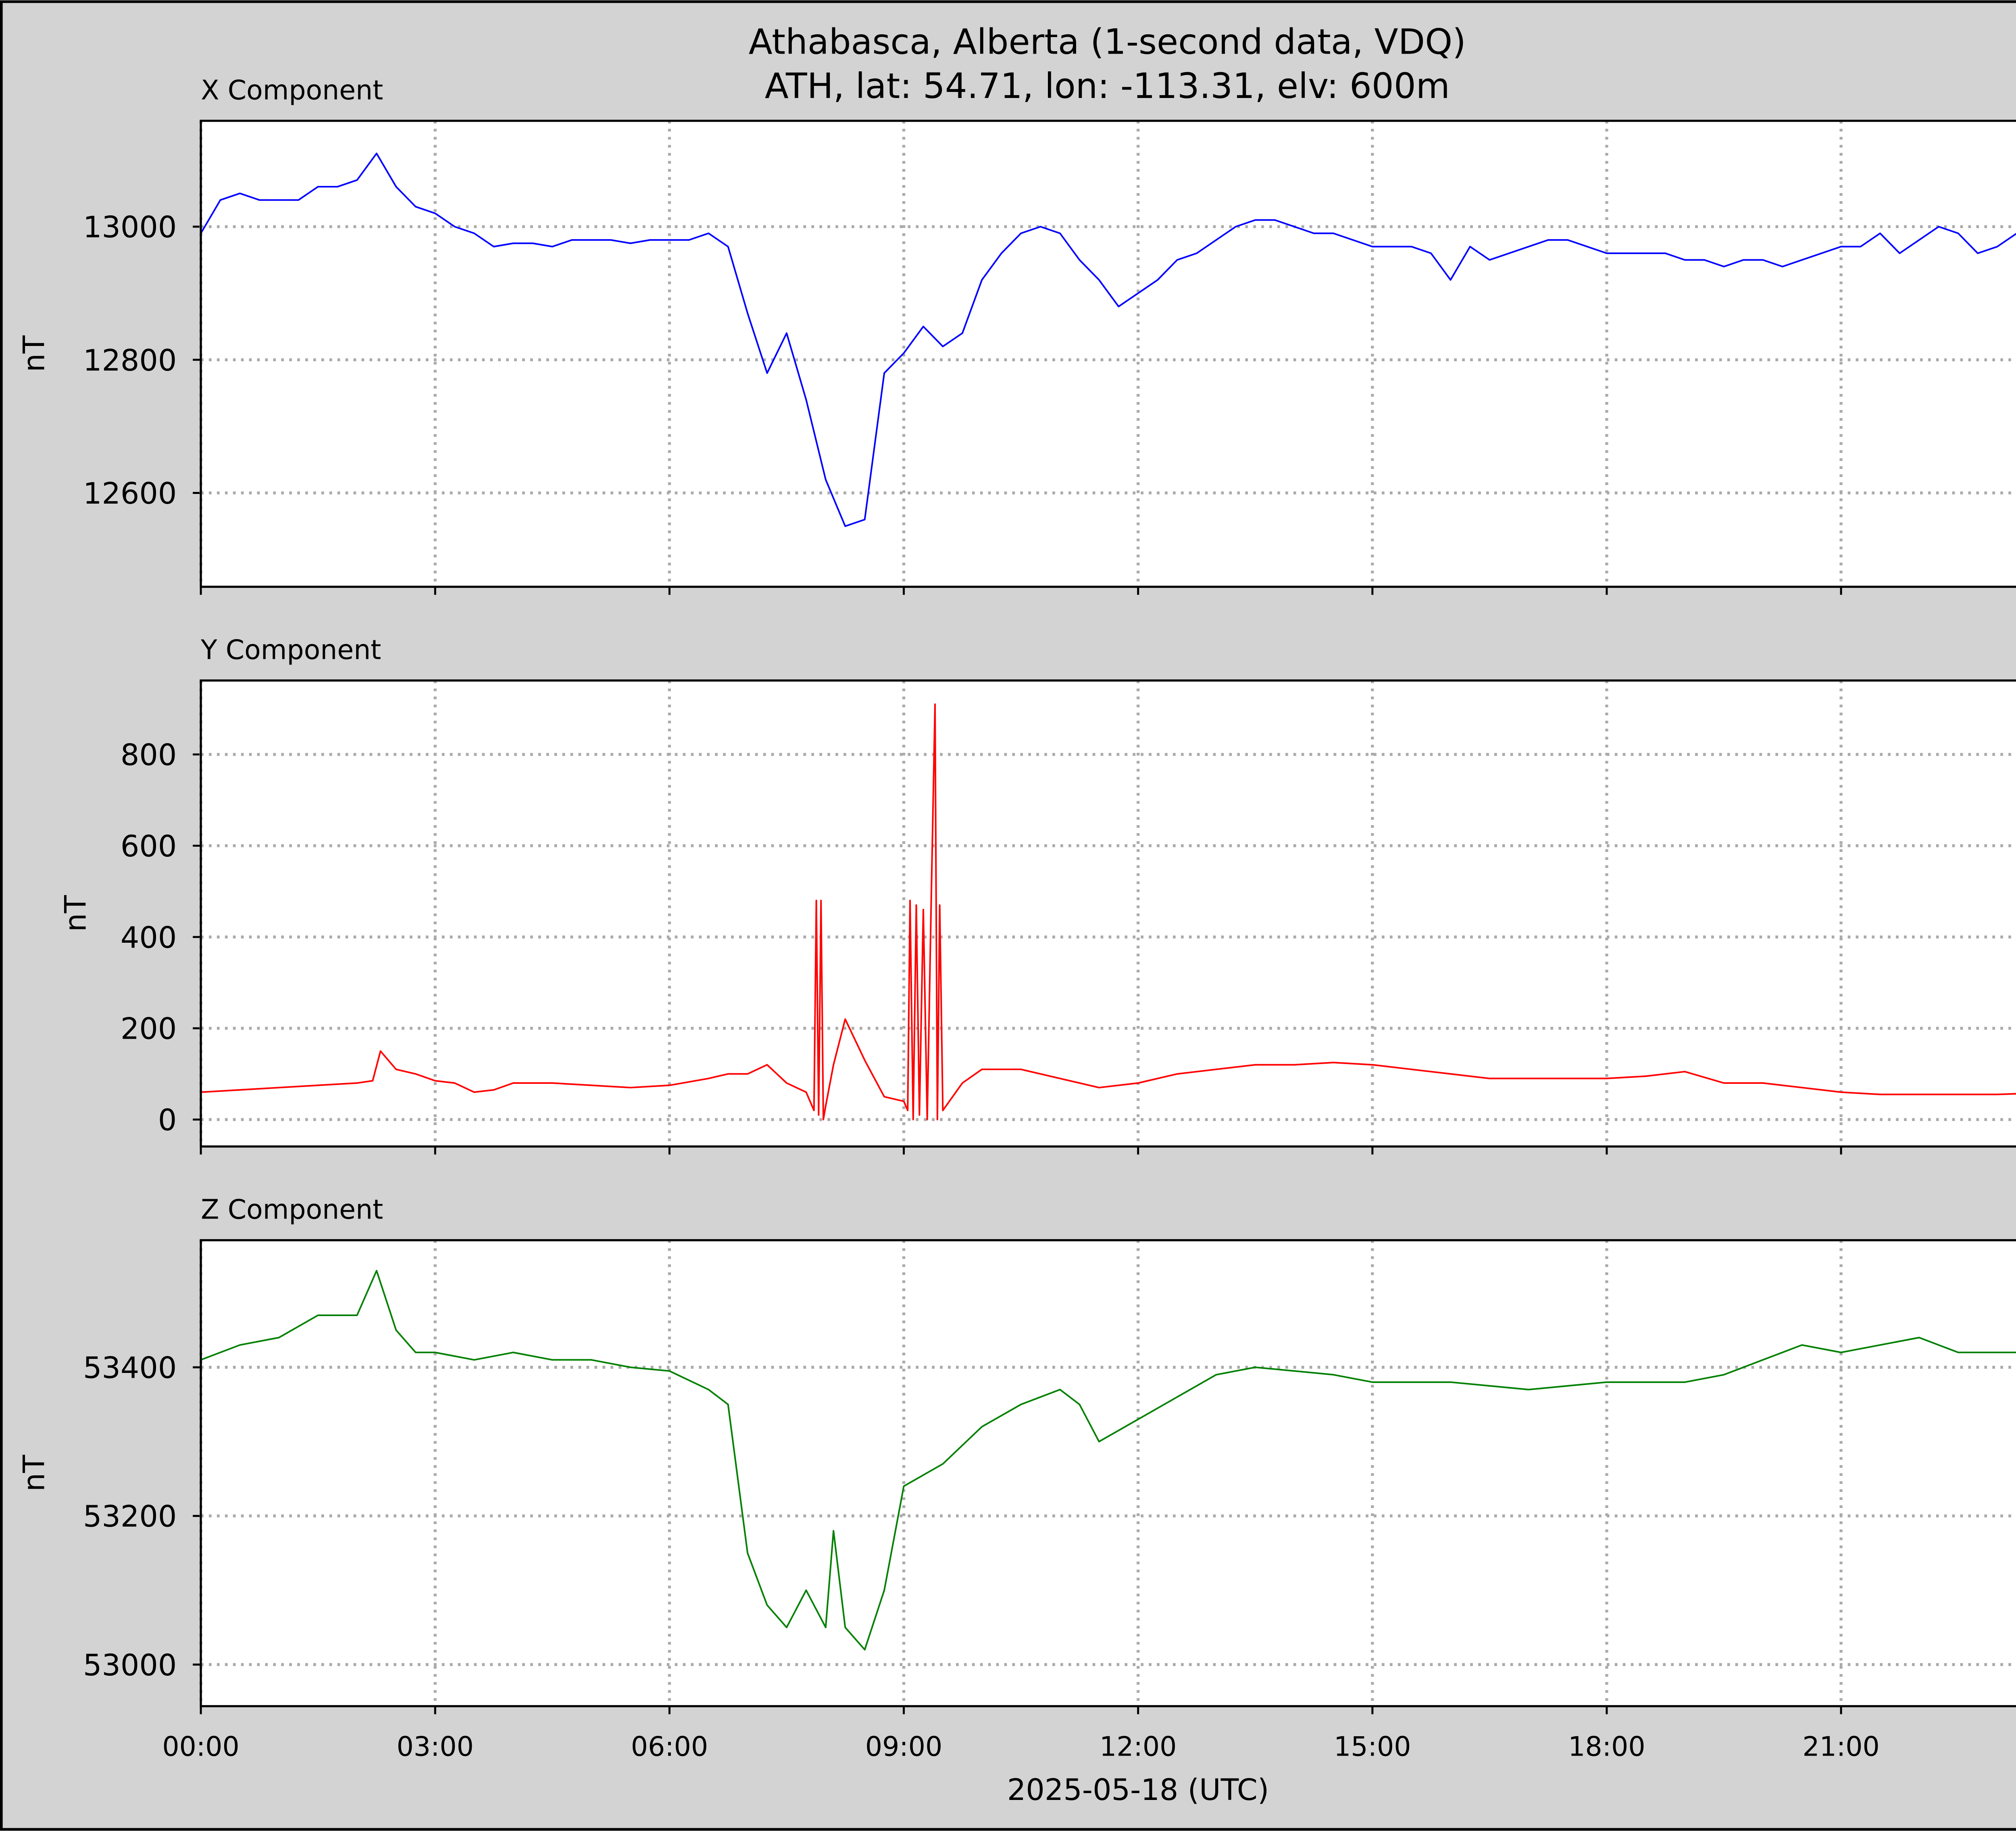 The height and width of the screenshot is (1831, 2016). I want to click on x-tick-label: 09:00, so click(903, 1746).